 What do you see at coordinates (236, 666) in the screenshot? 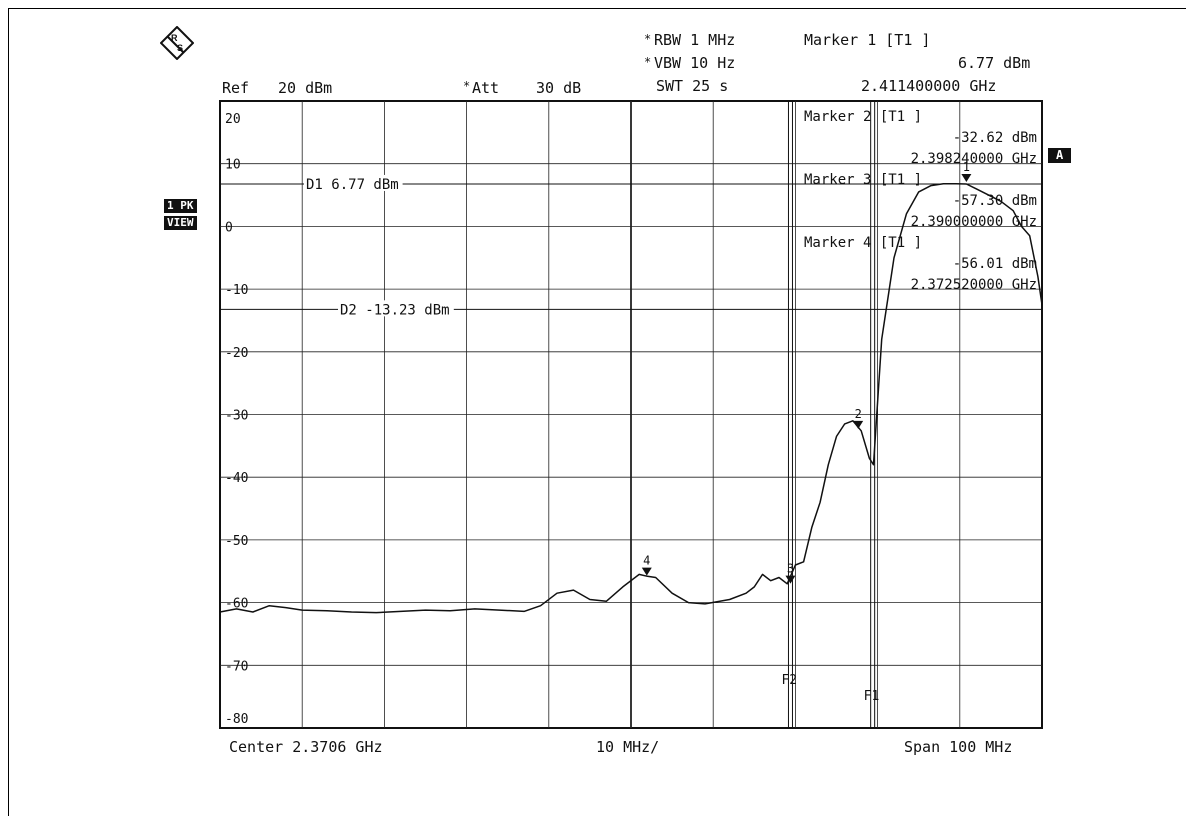
I see `y-tick-label: -70` at bounding box center [236, 666].